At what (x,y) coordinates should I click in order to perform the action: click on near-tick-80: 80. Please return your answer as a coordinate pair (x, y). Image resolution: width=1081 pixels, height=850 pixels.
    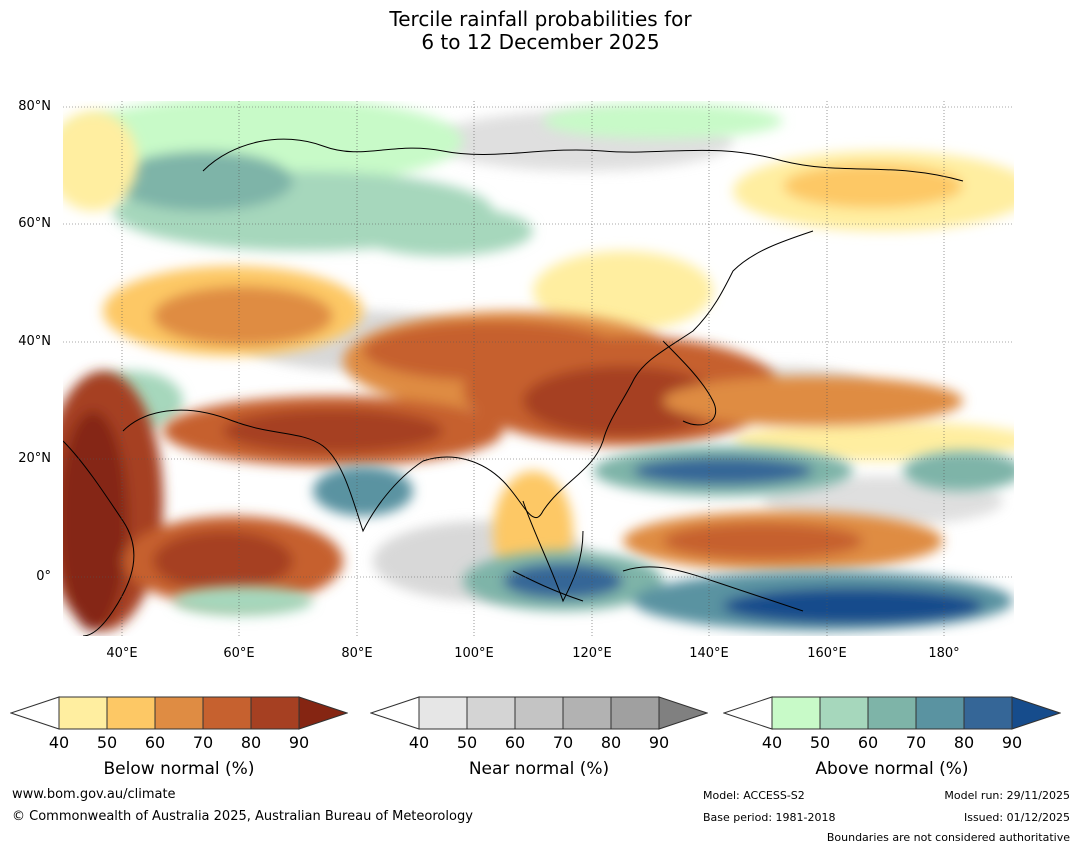
    Looking at the image, I should click on (611, 742).